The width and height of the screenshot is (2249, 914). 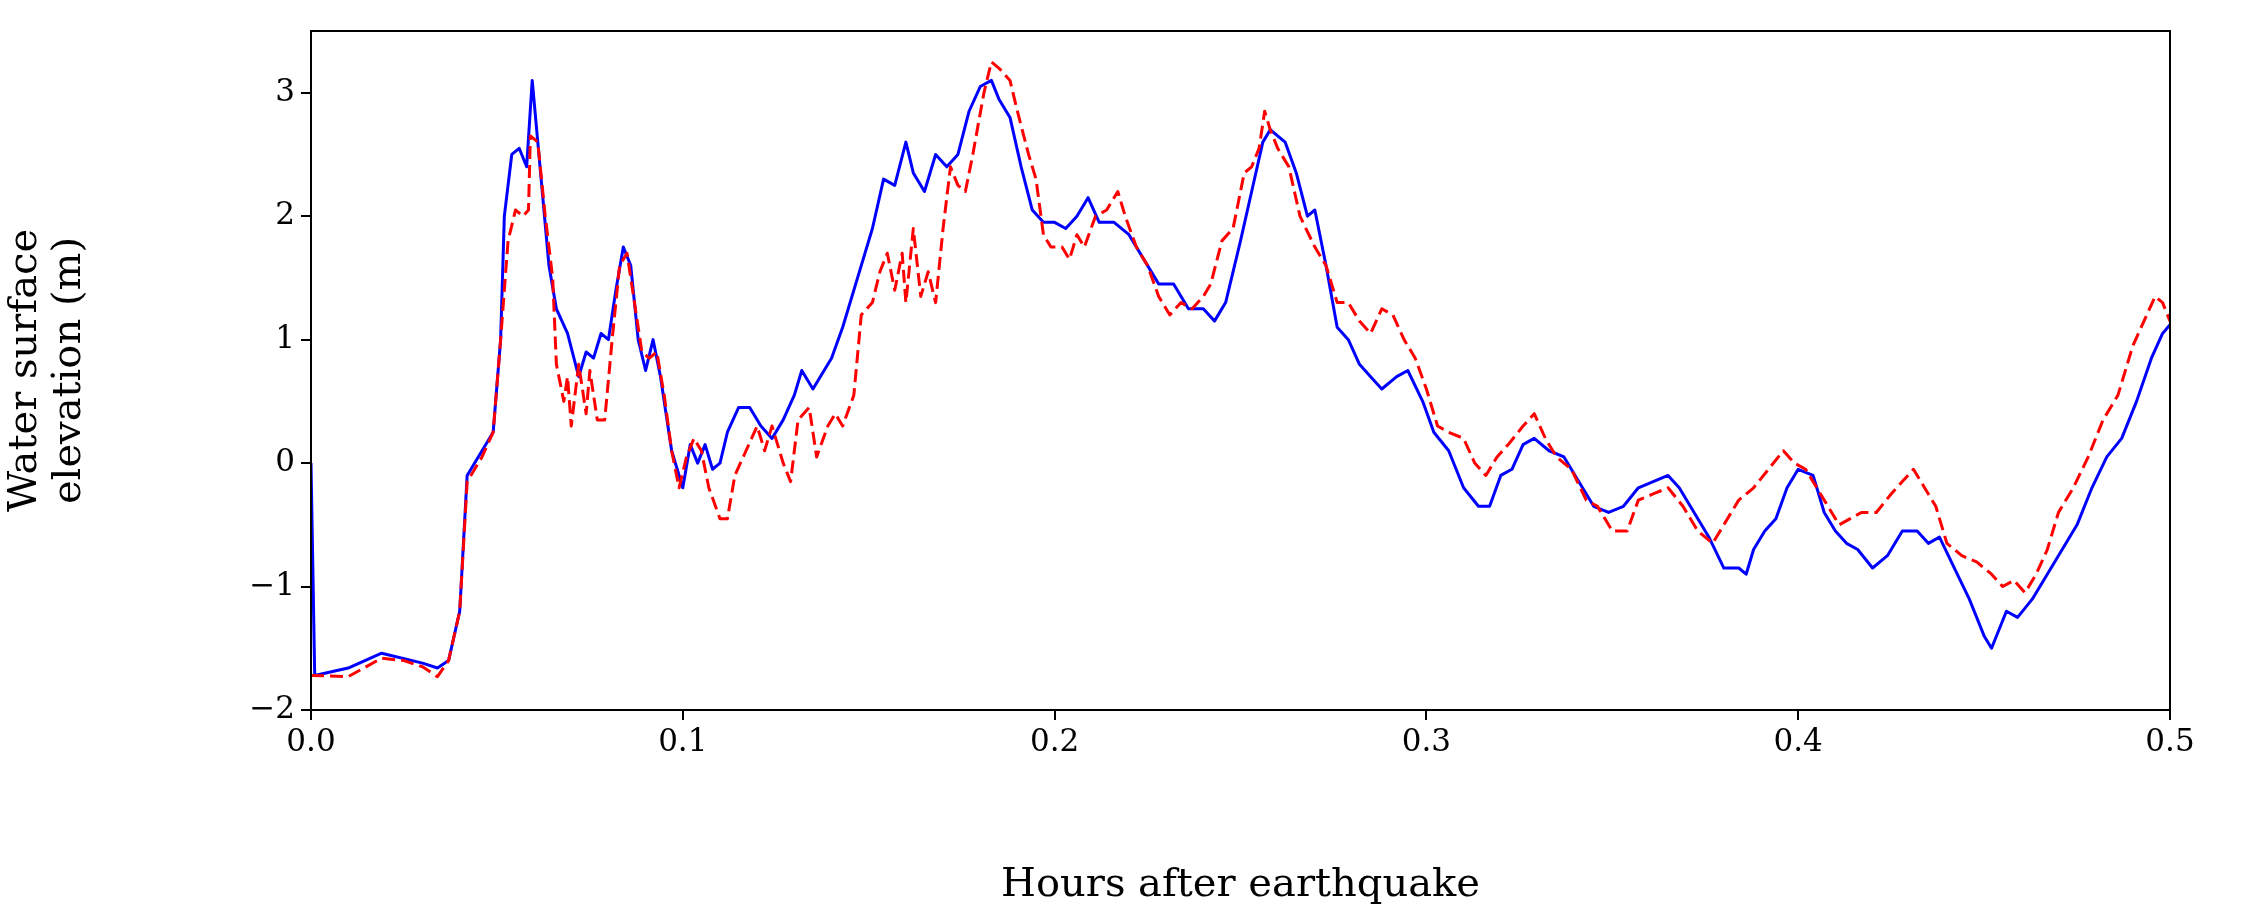 What do you see at coordinates (285, 460) in the screenshot?
I see `y-tick-label: 0` at bounding box center [285, 460].